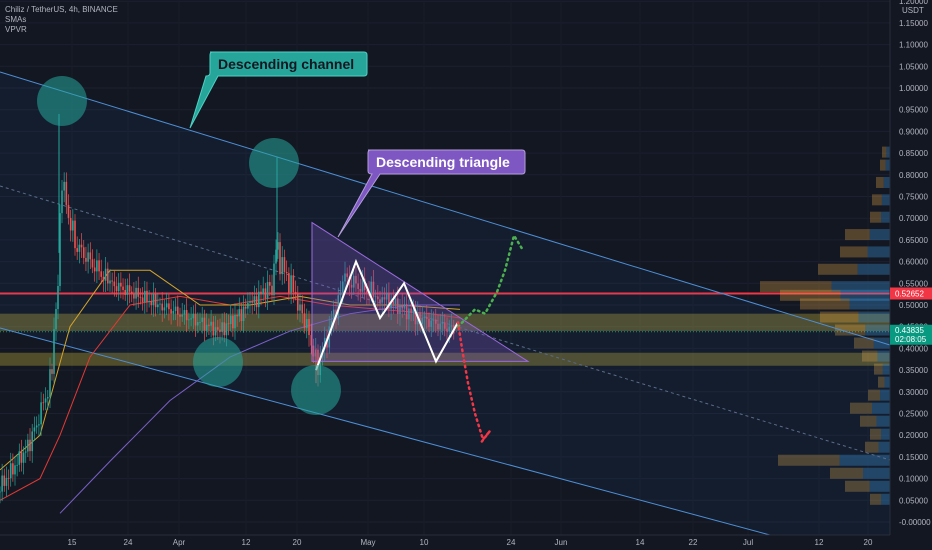 Image resolution: width=932 pixels, height=550 pixels. What do you see at coordinates (16, 19) in the screenshot?
I see `indicator-sma: SMAs` at bounding box center [16, 19].